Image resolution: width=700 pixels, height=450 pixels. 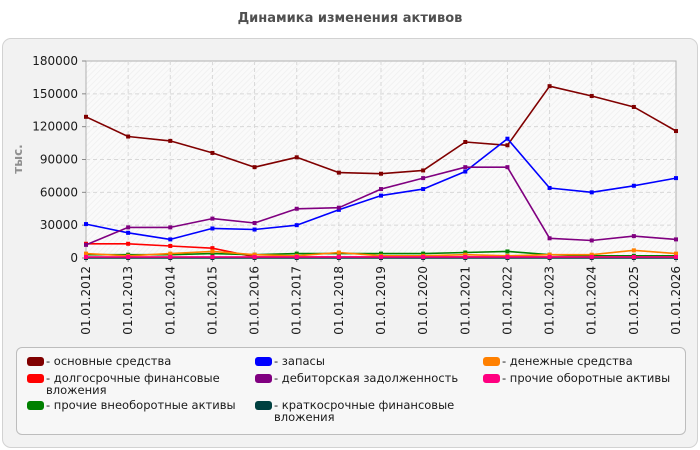 I want to click on x-tick-label: 01.01.2021, so click(x=465, y=300).